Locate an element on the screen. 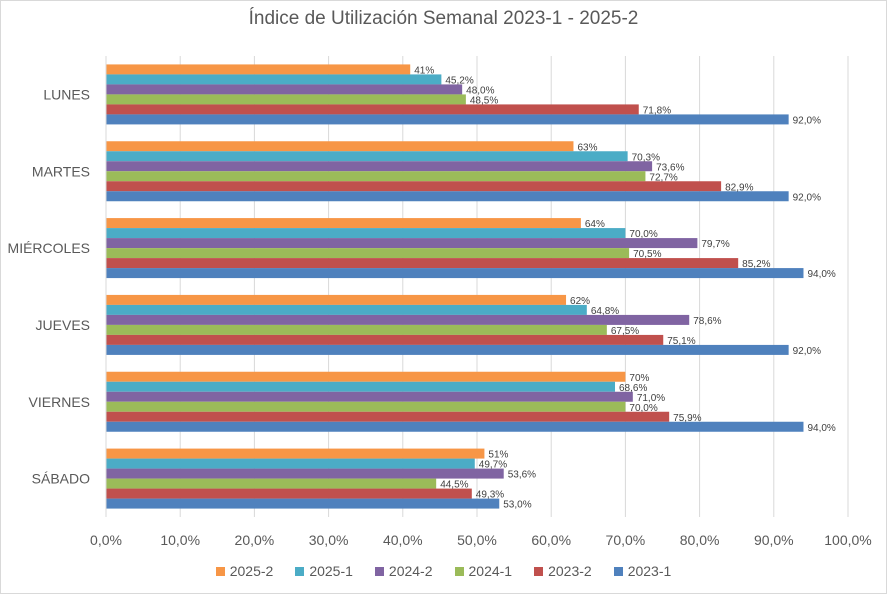  bar-2024-2-jueves is located at coordinates (398, 319).